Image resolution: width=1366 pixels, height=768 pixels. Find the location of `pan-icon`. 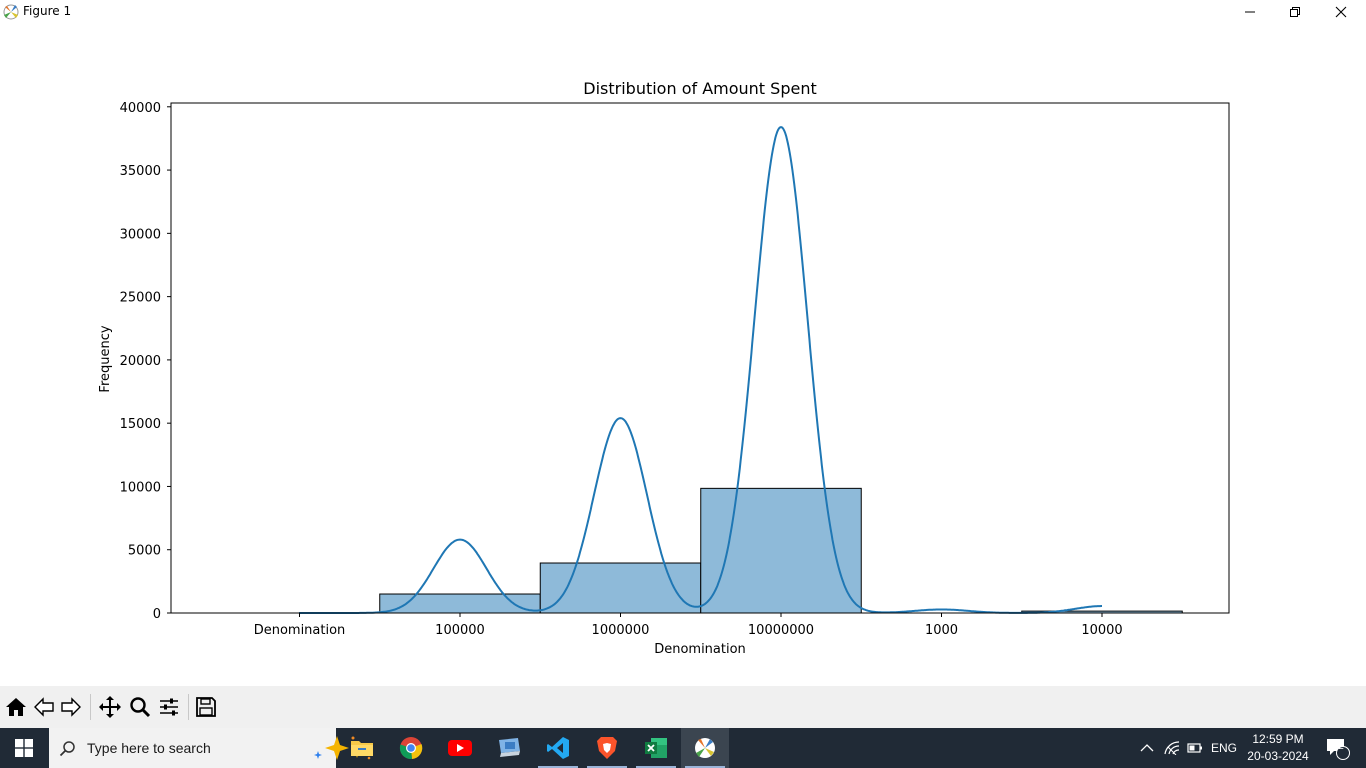

pan-icon is located at coordinates (110, 707).